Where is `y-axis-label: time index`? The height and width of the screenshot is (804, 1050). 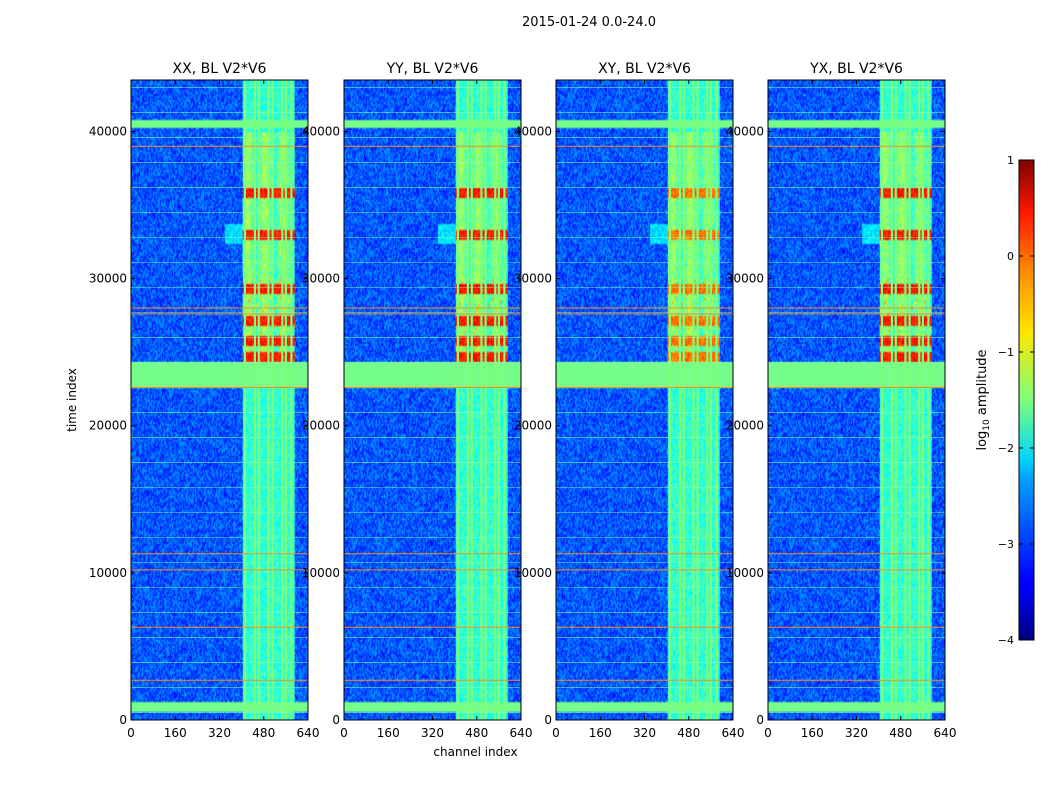 y-axis-label: time index is located at coordinates (72, 400).